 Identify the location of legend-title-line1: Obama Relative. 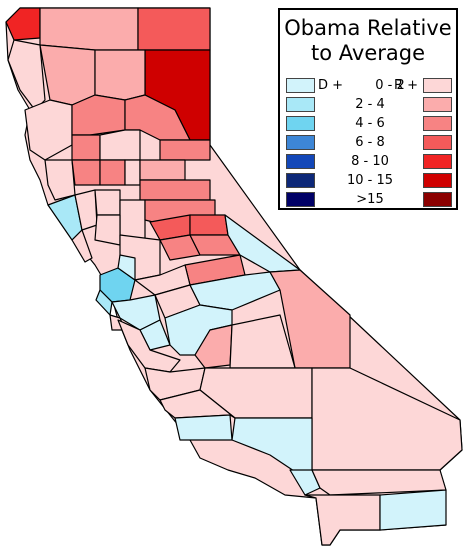
(368, 28).